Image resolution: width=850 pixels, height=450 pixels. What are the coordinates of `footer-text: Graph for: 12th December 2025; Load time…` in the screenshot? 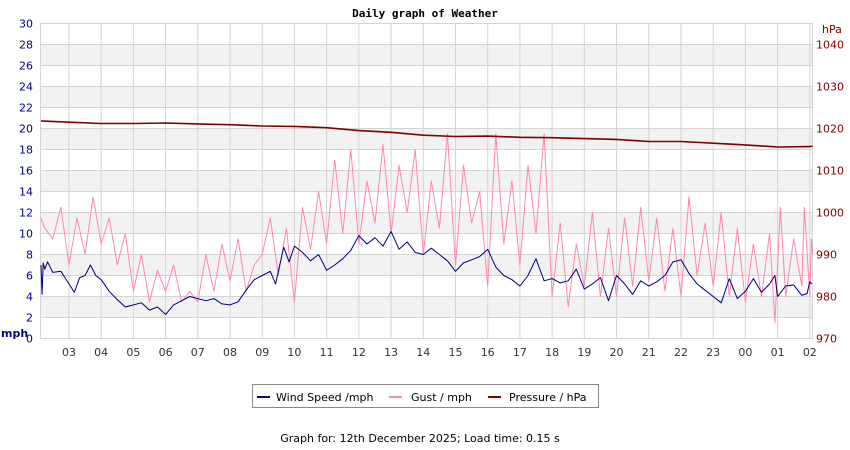 It's located at (420, 438).